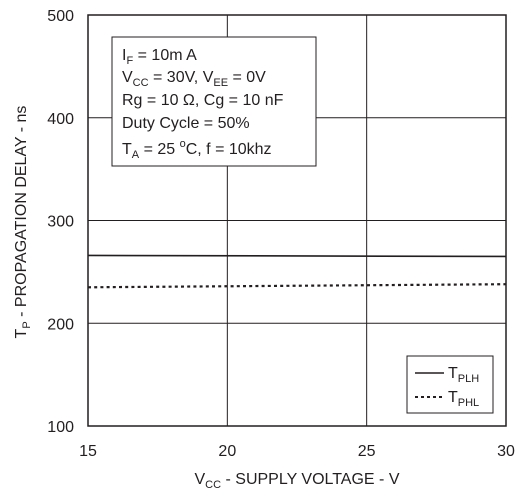 This screenshot has width=519, height=496. What do you see at coordinates (297, 271) in the screenshot?
I see `series-layer` at bounding box center [297, 271].